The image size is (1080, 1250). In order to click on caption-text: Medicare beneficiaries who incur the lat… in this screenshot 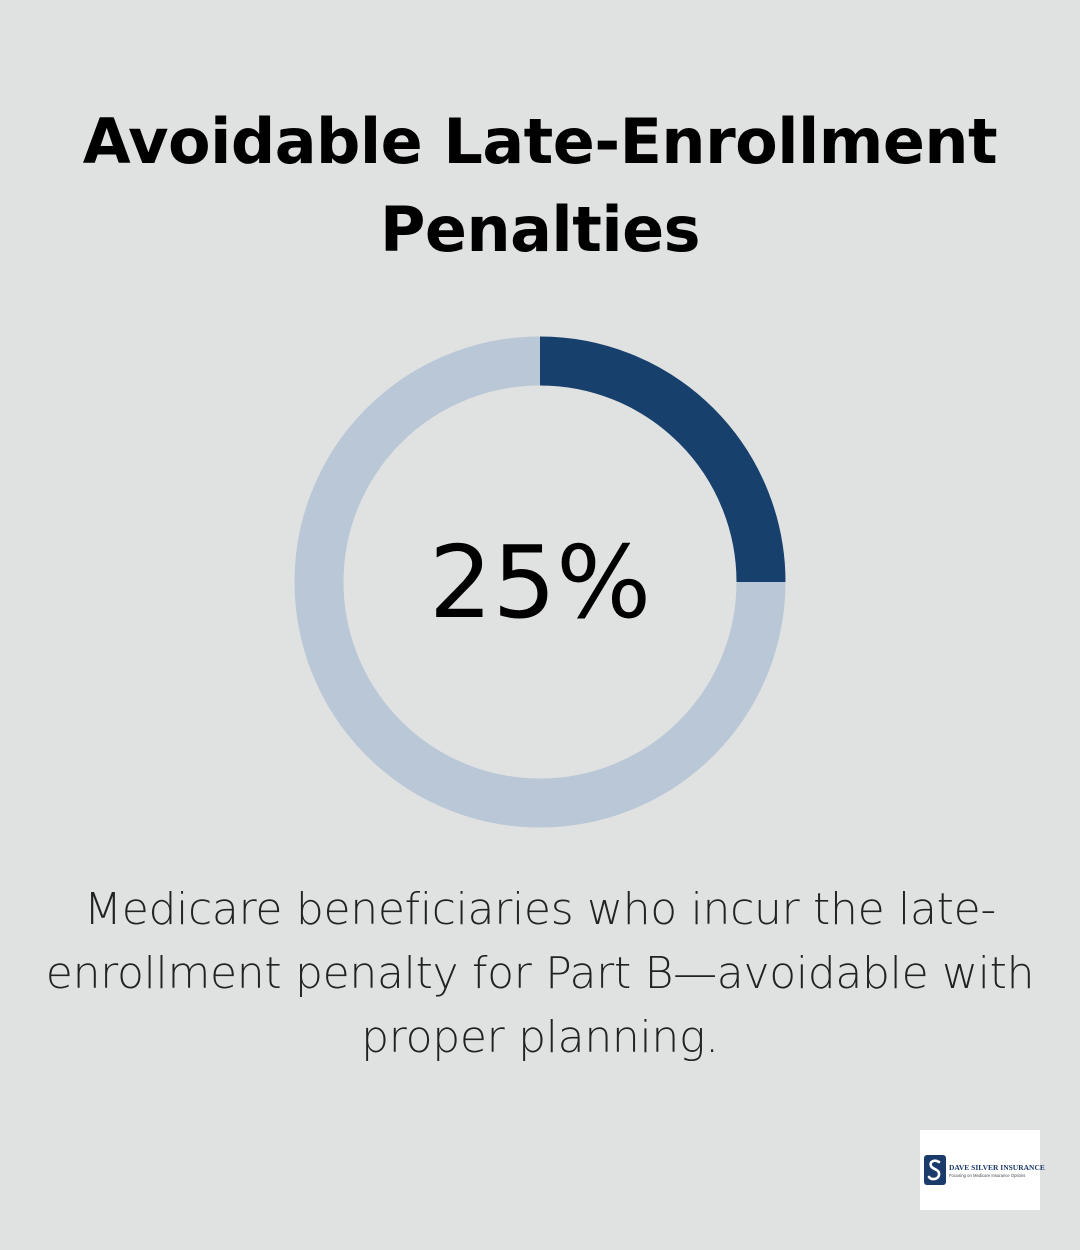, I will do `click(540, 973)`.